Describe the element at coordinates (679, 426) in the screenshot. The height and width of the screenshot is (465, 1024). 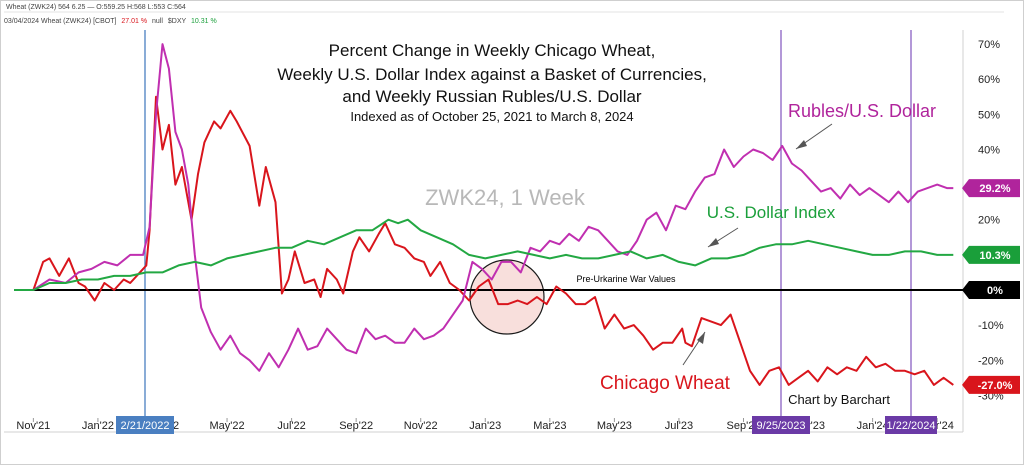
I see `x-tick-label: Jul'23` at that location.